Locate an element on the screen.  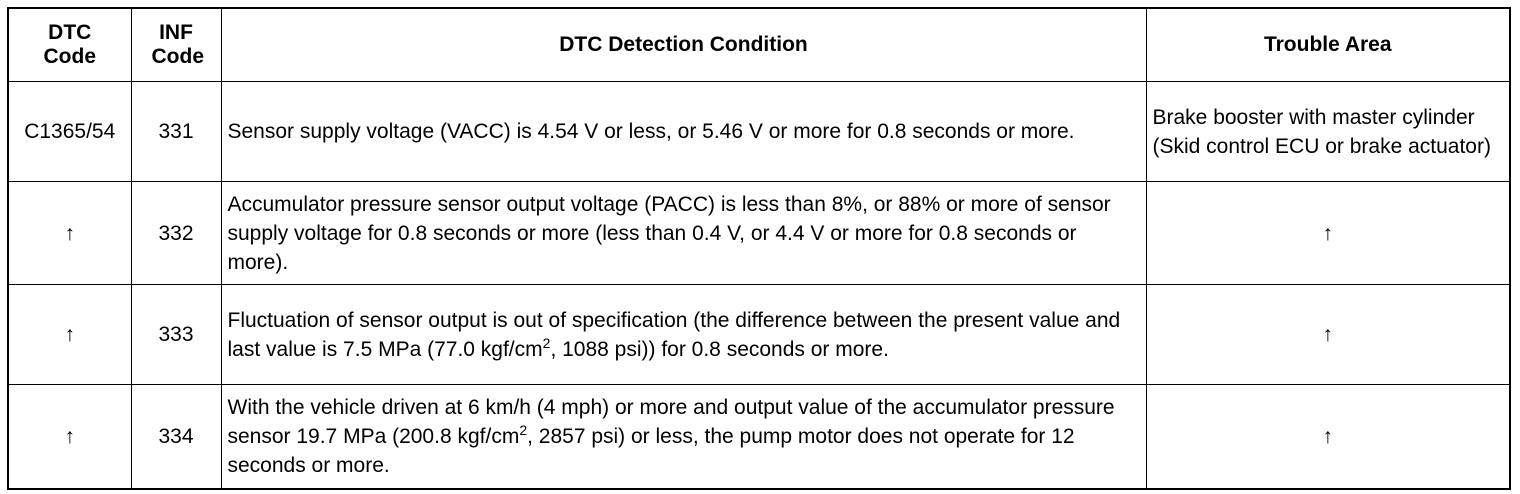
inf-code: 333 is located at coordinates (176, 334).